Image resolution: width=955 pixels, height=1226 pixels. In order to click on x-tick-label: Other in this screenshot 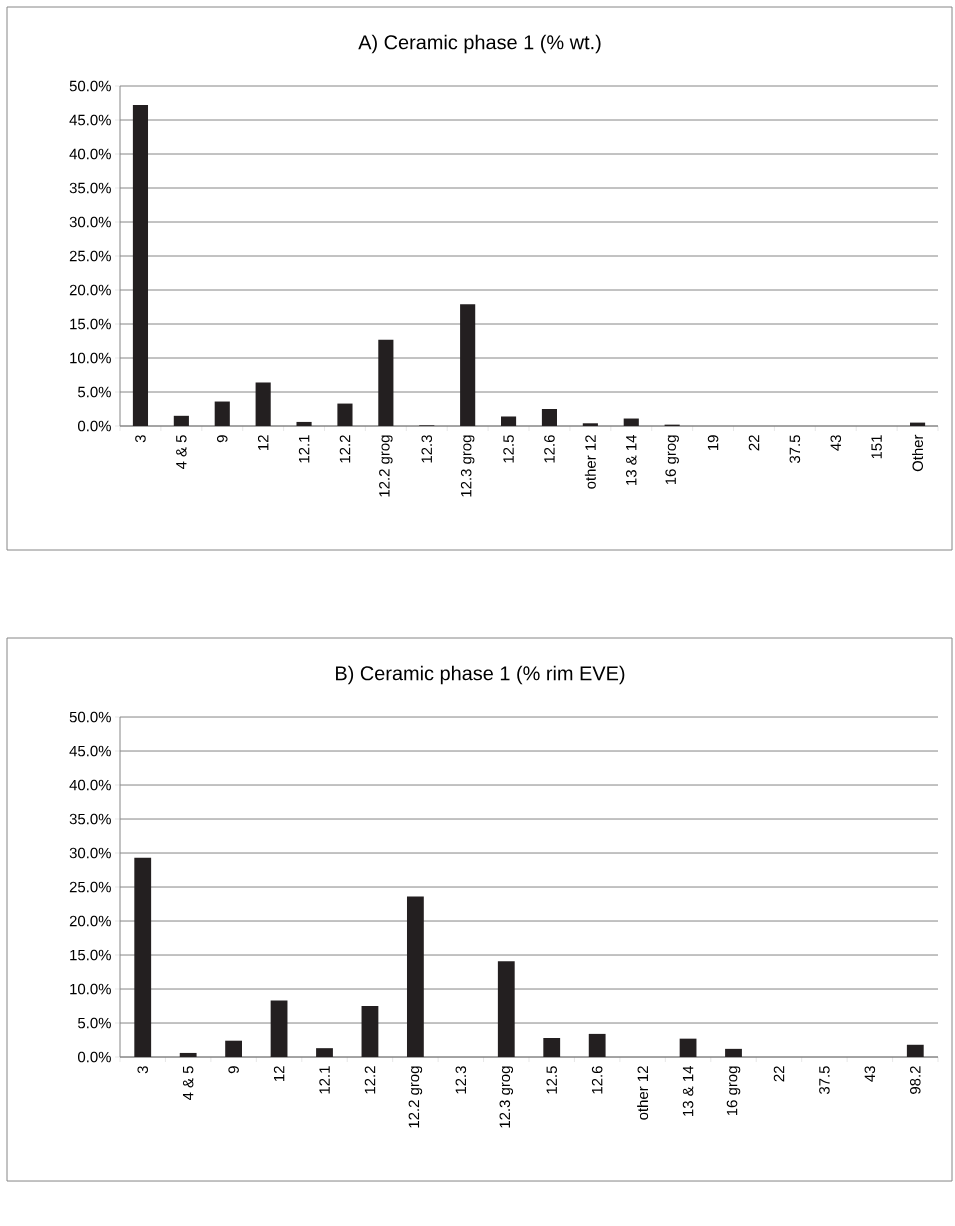, I will do `click(918, 453)`.